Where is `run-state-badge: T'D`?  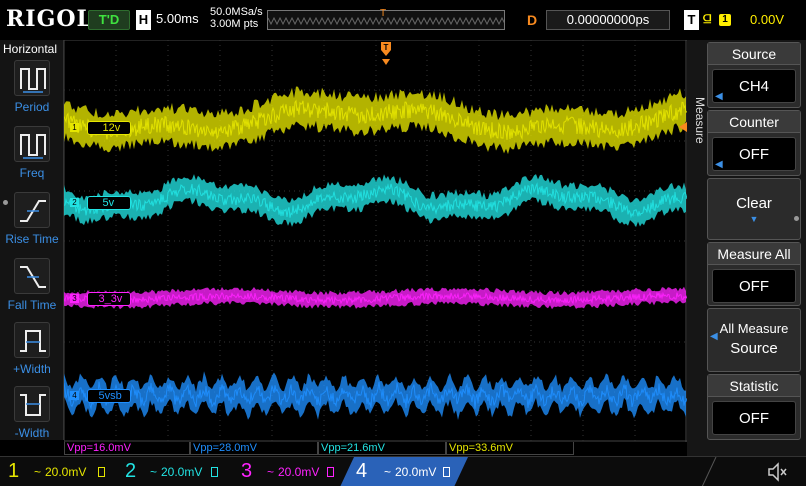 run-state-badge: T'D is located at coordinates (109, 20).